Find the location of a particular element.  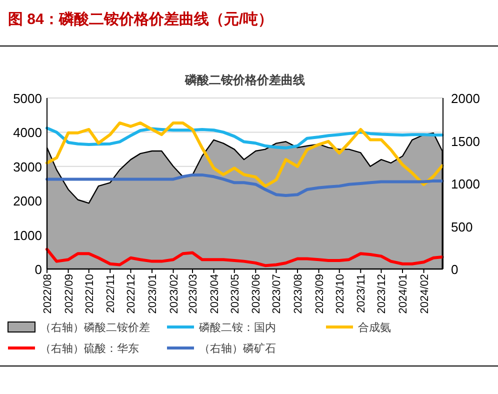

x-tick-label: 2023/04 is located at coordinates (214, 294).